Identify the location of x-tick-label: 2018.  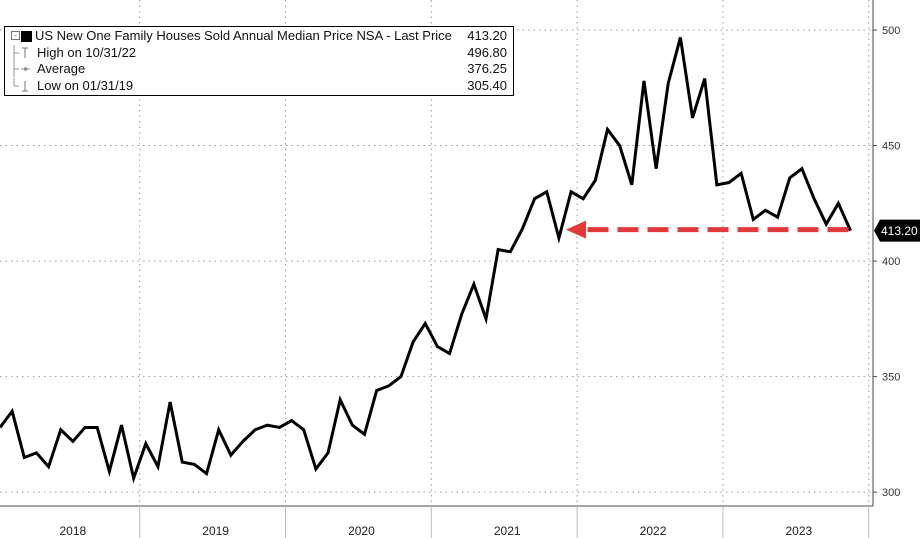
(73, 531).